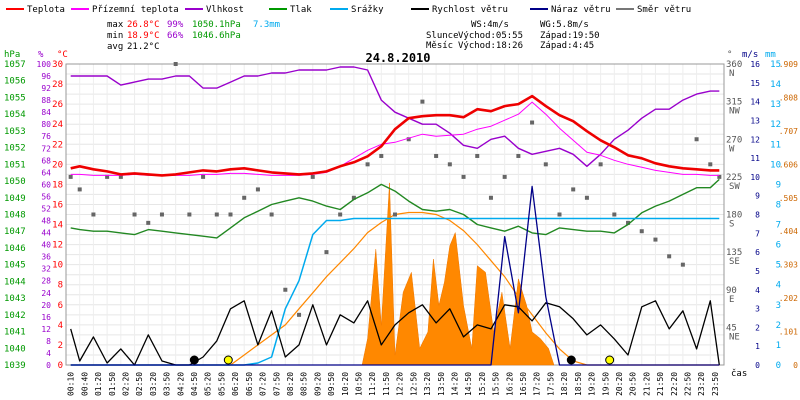 Image resolution: width=800 pixels, height=400 pixels. I want to click on time-tick-label: 03:50, so click(167, 384).